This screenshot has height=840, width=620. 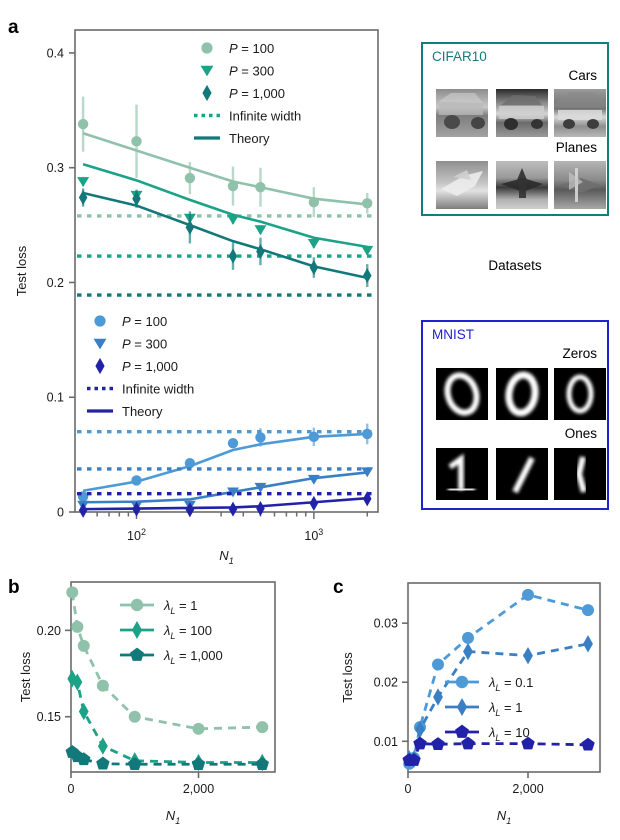 What do you see at coordinates (207, 71) in the screenshot?
I see `legend-triangle-down-swatch` at bounding box center [207, 71].